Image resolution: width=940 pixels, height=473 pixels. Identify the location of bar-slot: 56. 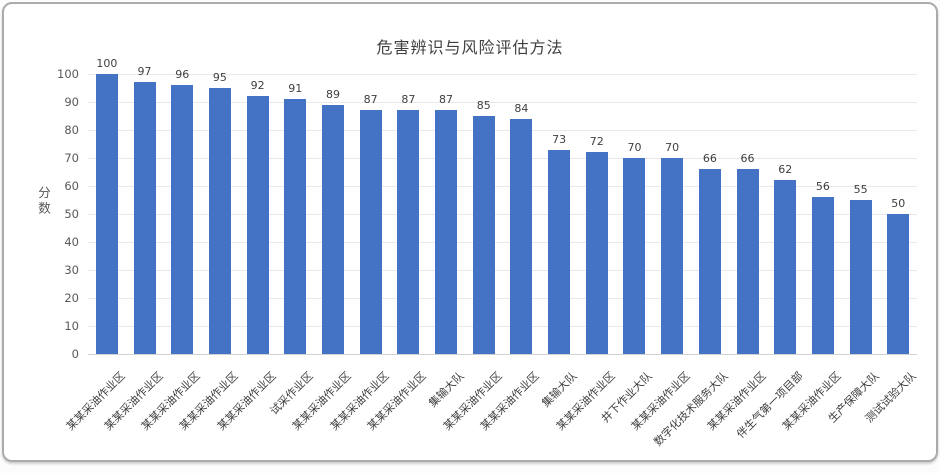
(823, 214).